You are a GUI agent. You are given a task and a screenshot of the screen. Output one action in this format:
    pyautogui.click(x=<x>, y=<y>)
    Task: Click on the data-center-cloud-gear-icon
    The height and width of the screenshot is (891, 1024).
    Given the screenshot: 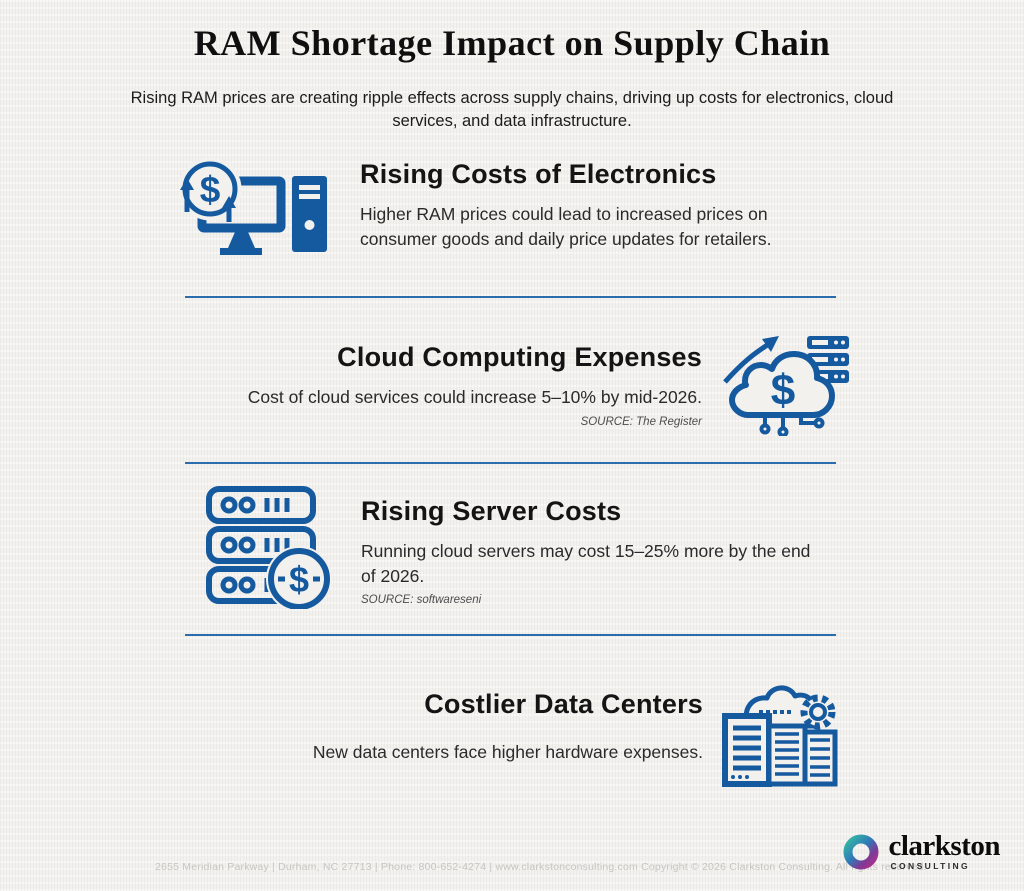 What is the action you would take?
    pyautogui.click(x=780, y=730)
    